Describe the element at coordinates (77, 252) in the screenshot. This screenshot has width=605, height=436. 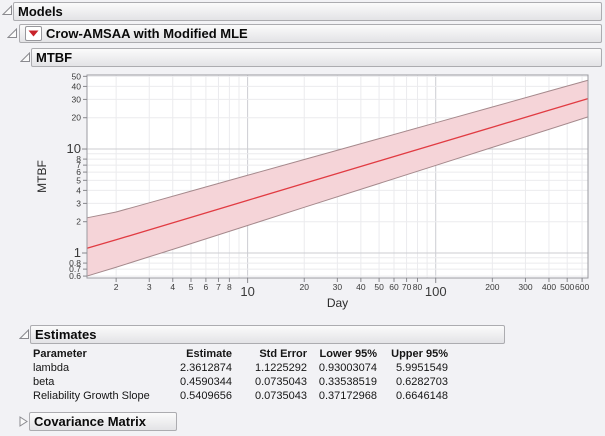
I see `y-tick-label: 1` at that location.